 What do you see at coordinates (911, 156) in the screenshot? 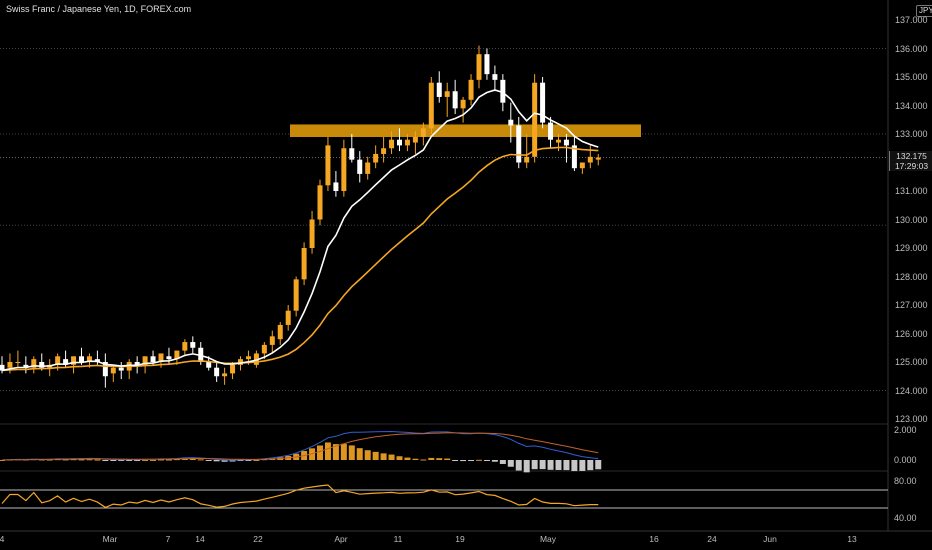
I see `last-price-value: 132.175` at bounding box center [911, 156].